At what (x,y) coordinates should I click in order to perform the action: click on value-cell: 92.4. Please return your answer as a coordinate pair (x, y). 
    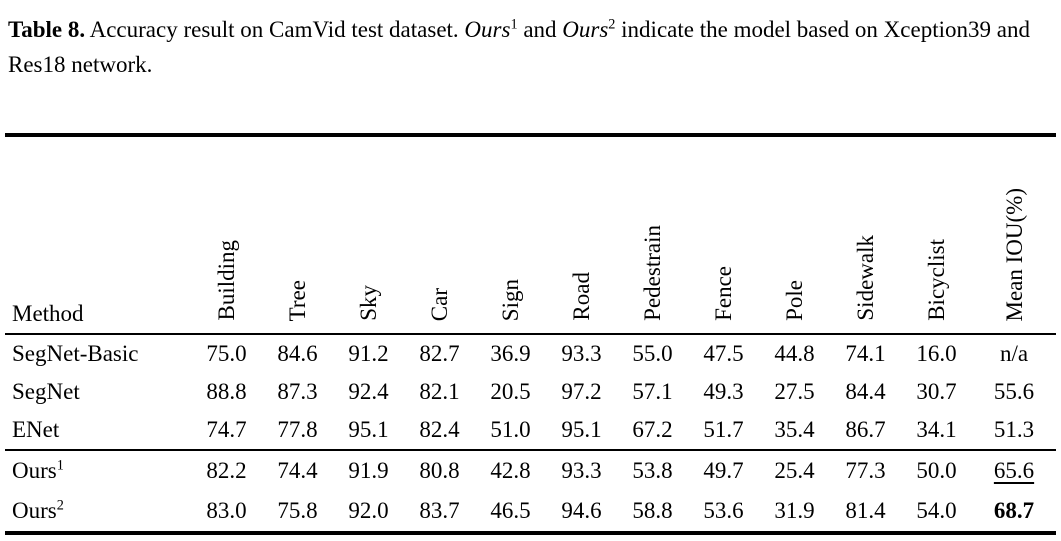
    Looking at the image, I should click on (368, 391).